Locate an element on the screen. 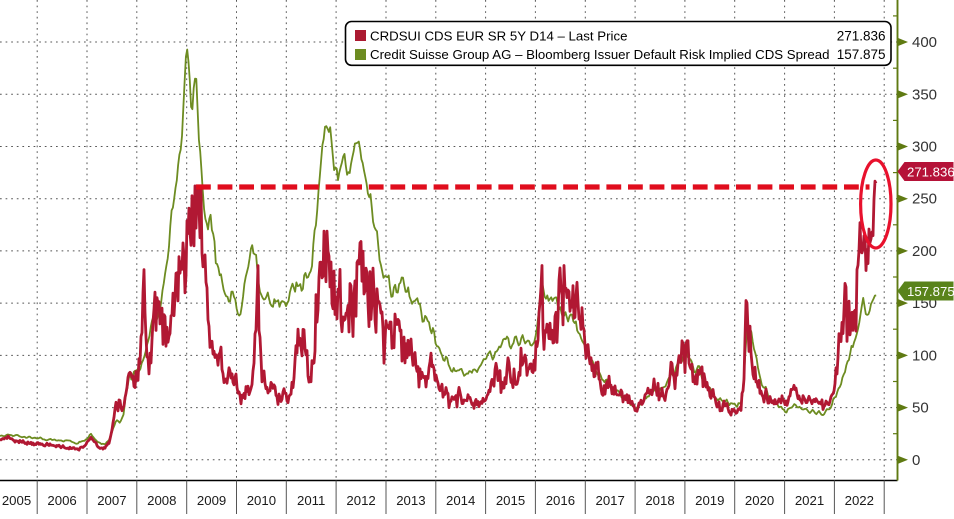 Image resolution: width=954 pixels, height=519 pixels. svg-text: 200 is located at coordinates (924, 251).